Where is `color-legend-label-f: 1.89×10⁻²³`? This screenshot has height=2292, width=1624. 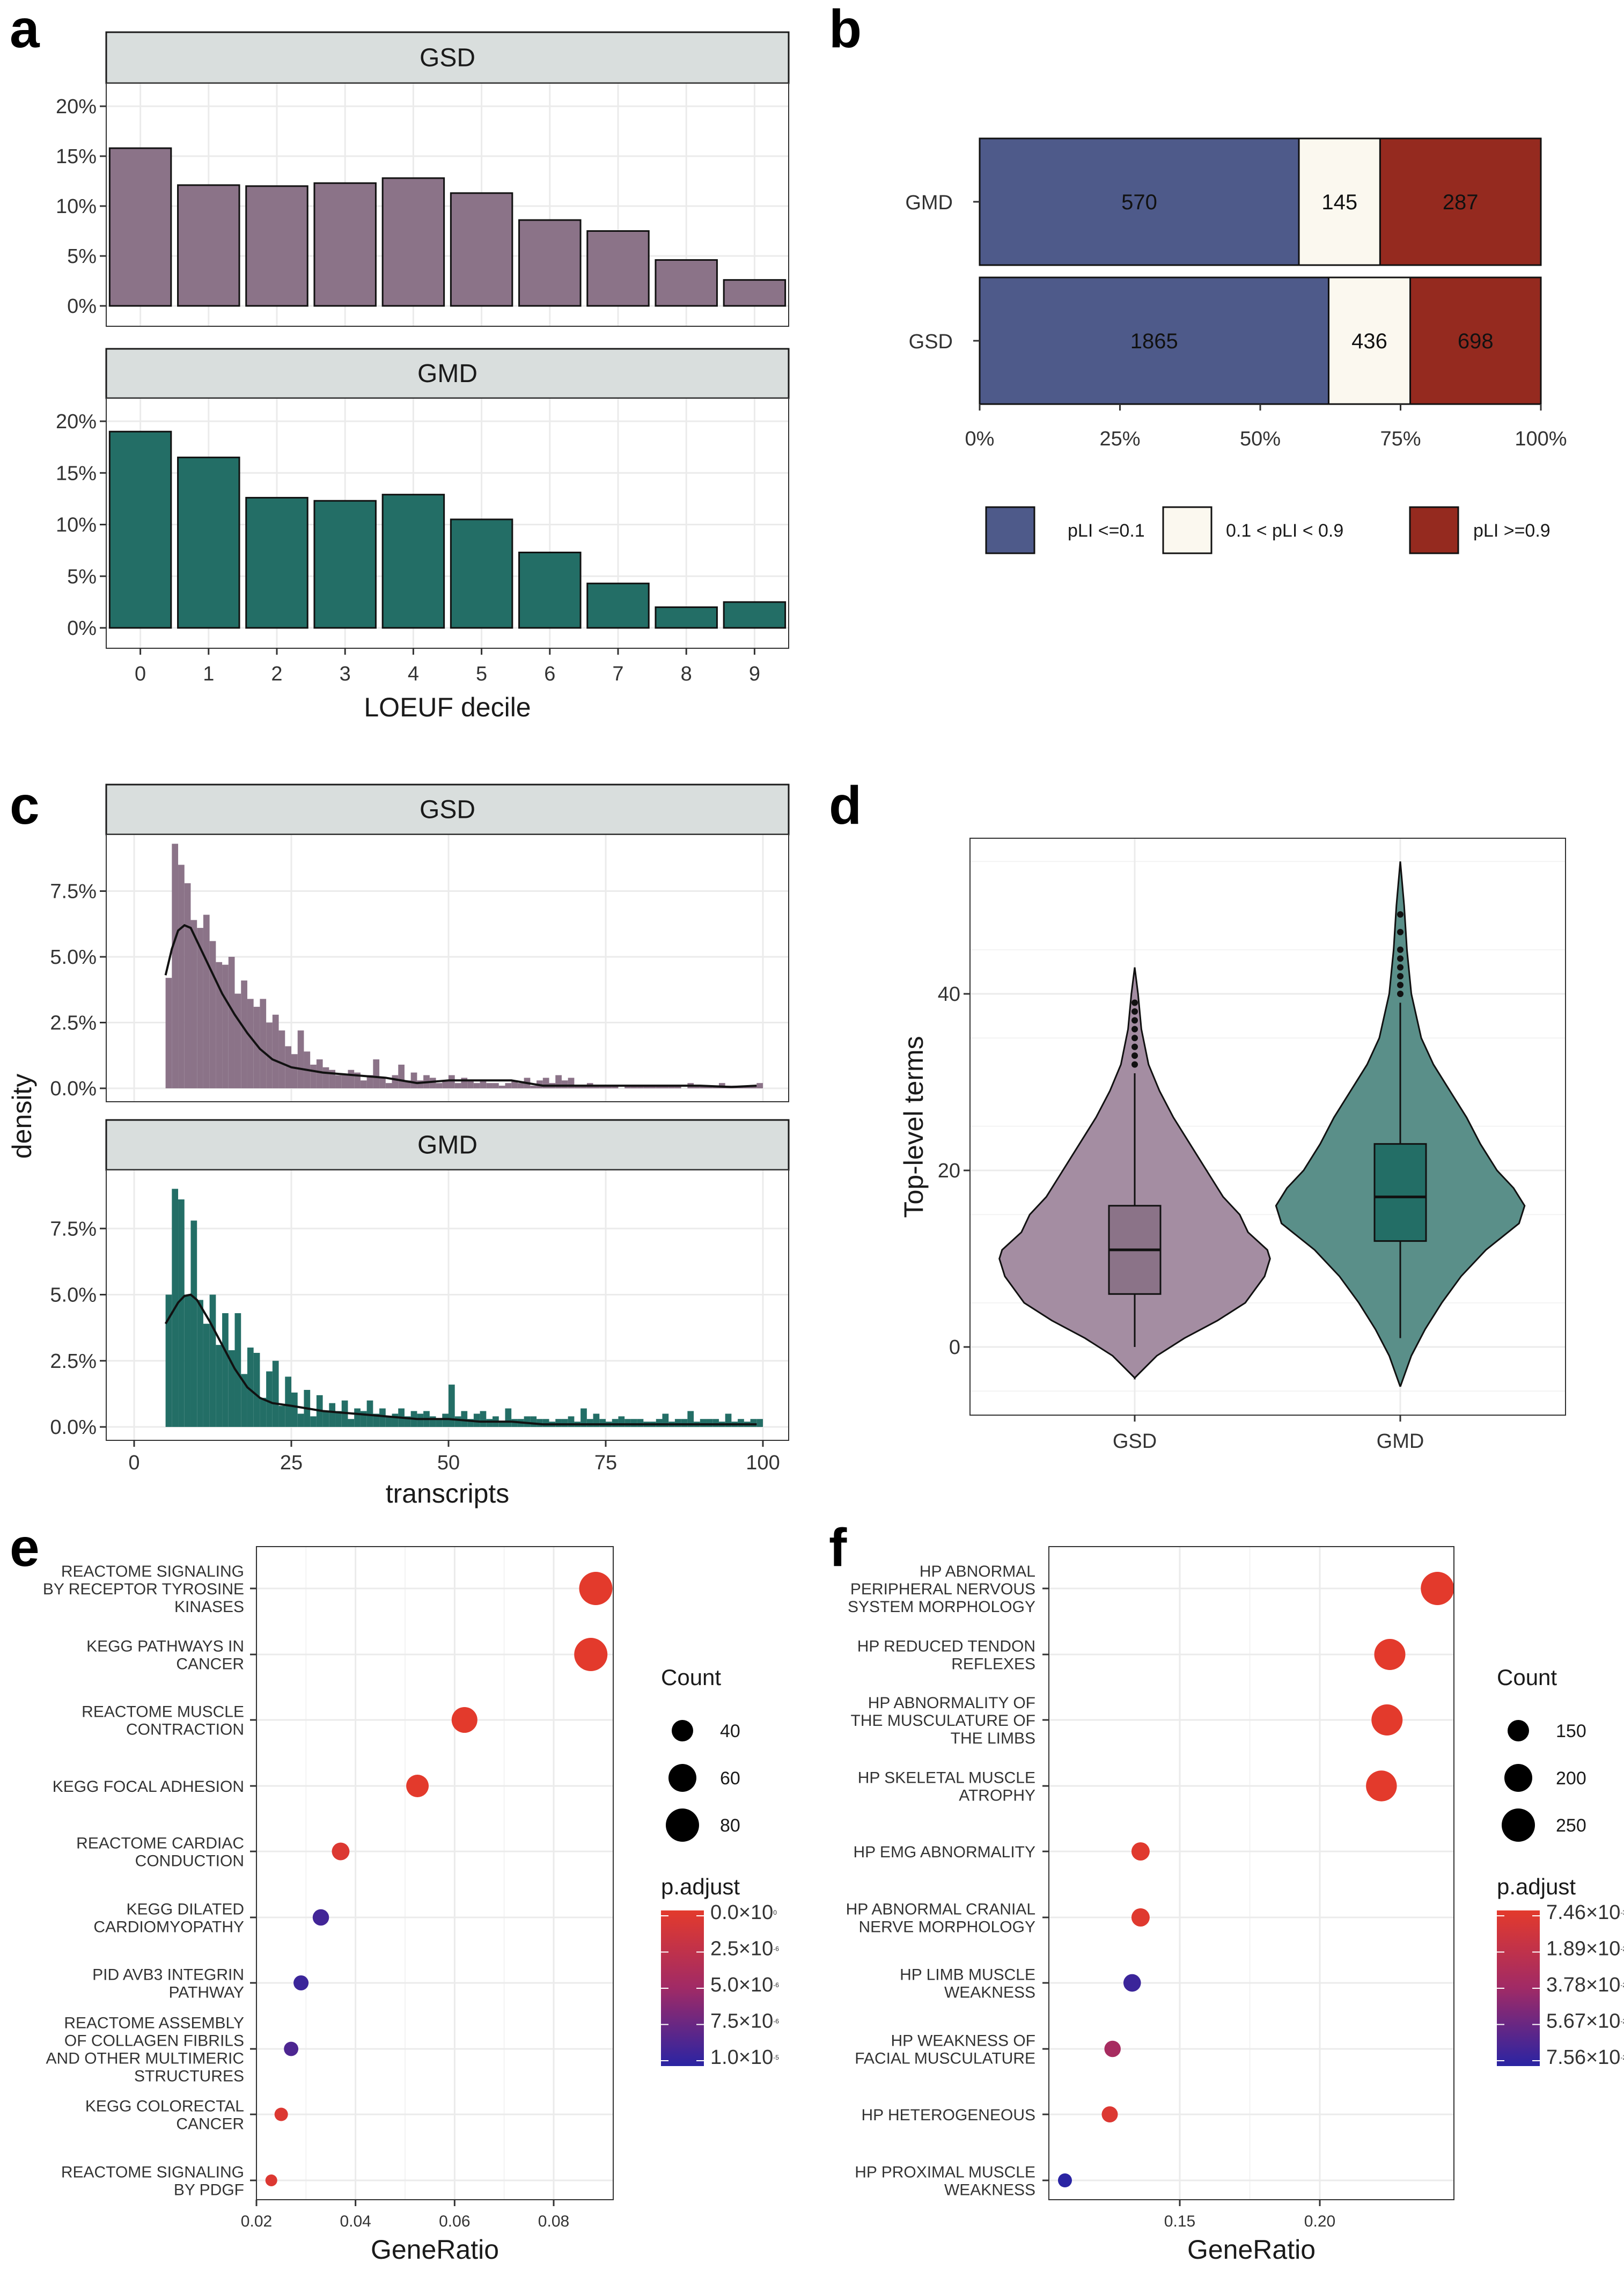
color-legend-label-f: 1.89×10⁻²³ is located at coordinates (1585, 1949).